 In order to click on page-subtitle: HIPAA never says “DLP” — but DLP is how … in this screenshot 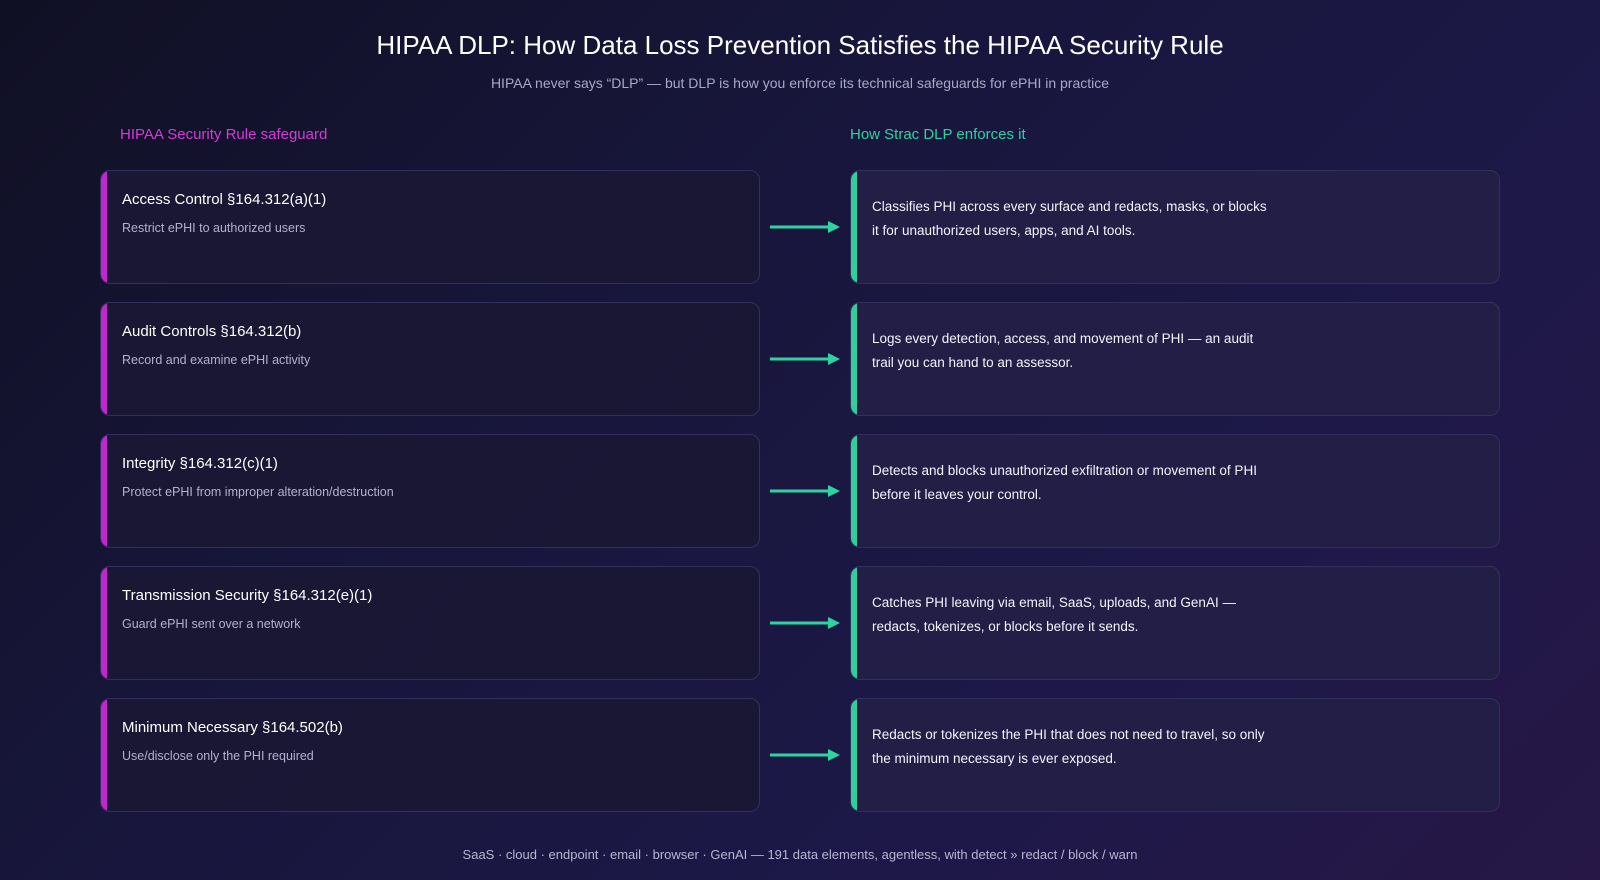, I will do `click(800, 83)`.